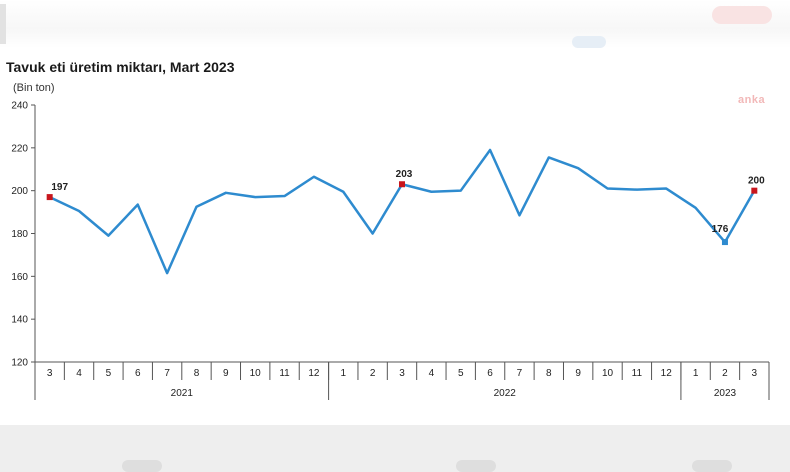 The height and width of the screenshot is (472, 790). Describe the element at coordinates (19, 106) in the screenshot. I see `y-tick-label: 240` at that location.